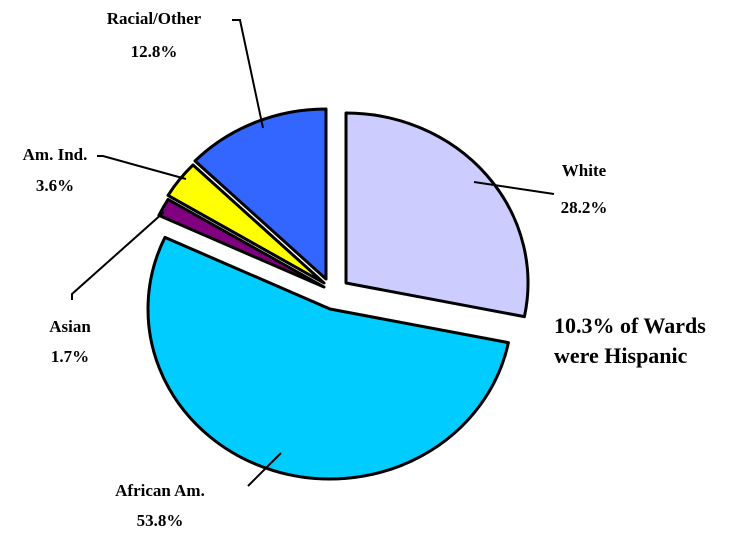  I want to click on slice-value-label: 1.7%, so click(70, 356).